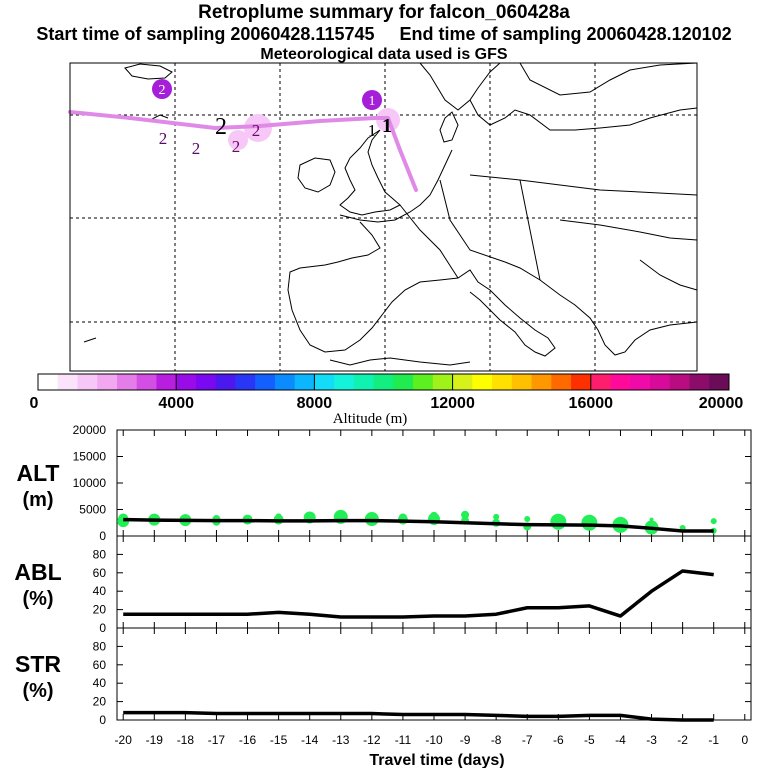 The height and width of the screenshot is (768, 768). I want to click on x-axis-label: Travel time (days), so click(436, 760).